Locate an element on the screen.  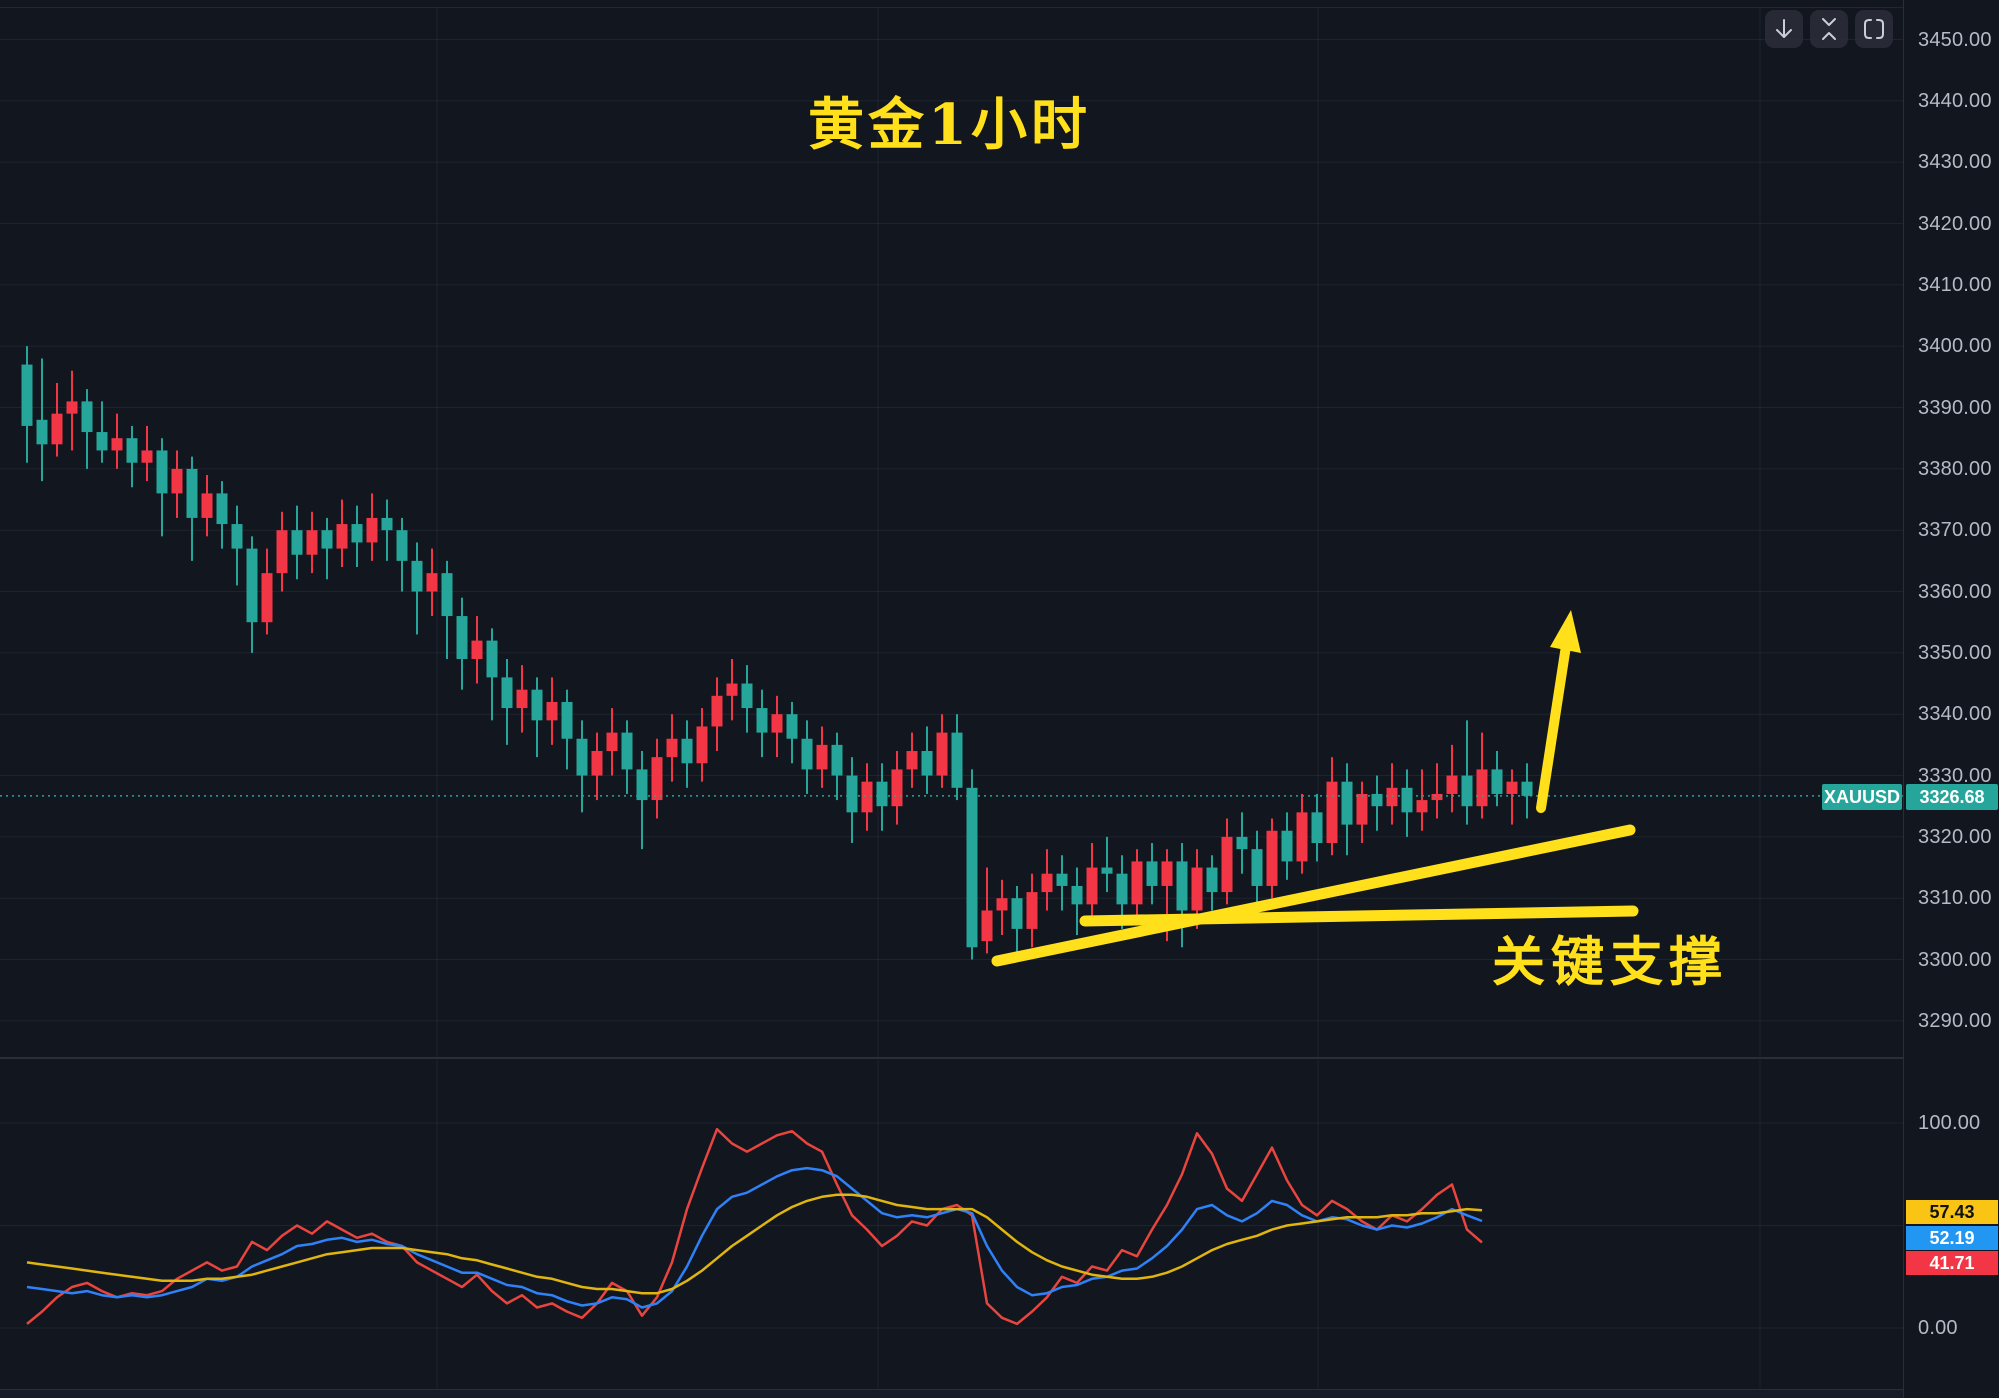
oscillator-value-tag-mid: 52.19 is located at coordinates (1952, 1238).